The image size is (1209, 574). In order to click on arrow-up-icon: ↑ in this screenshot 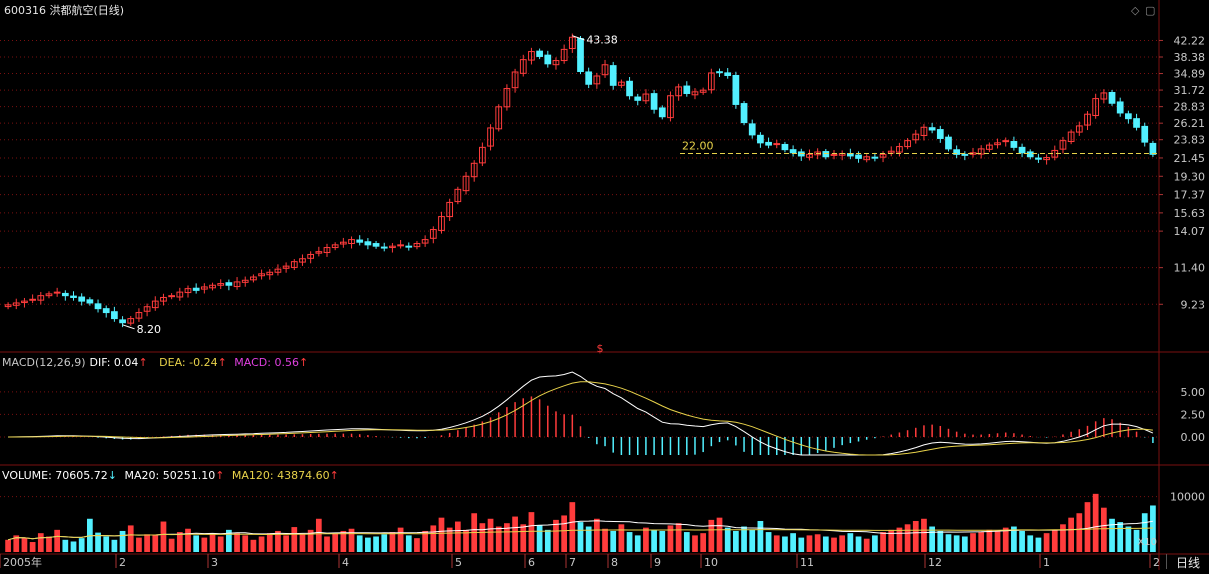, I will do `click(143, 362)`.